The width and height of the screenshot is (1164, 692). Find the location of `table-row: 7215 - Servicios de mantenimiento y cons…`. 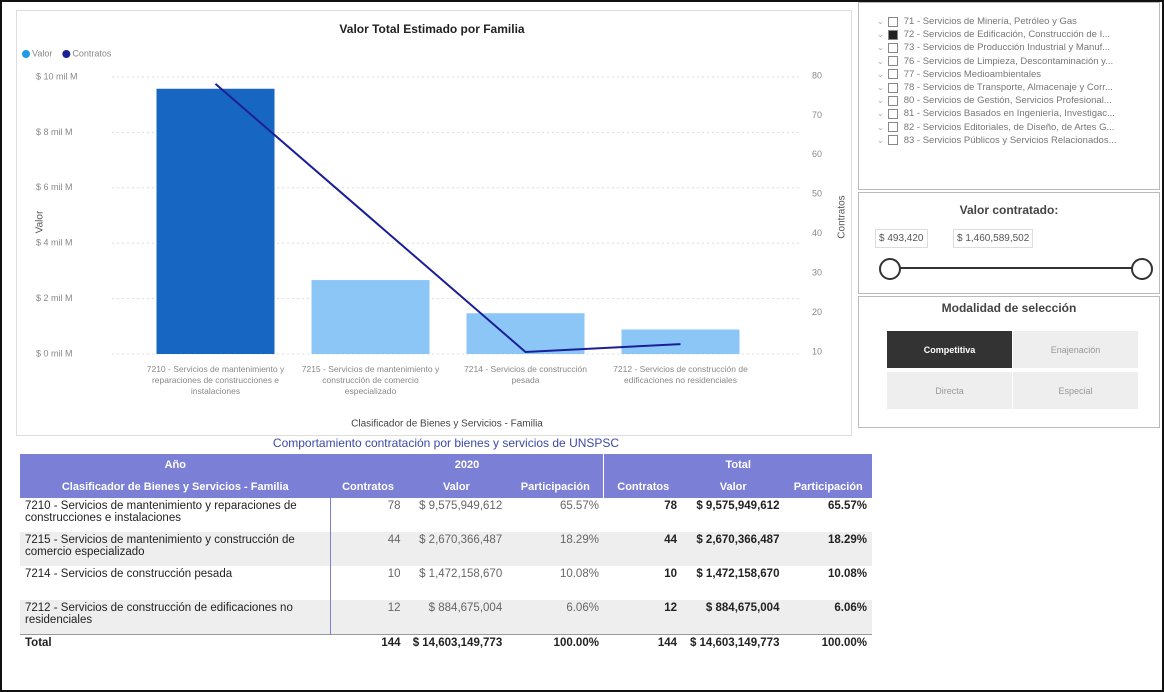

table-row: 7215 - Servicios de mantenimiento y cons… is located at coordinates (446, 549).